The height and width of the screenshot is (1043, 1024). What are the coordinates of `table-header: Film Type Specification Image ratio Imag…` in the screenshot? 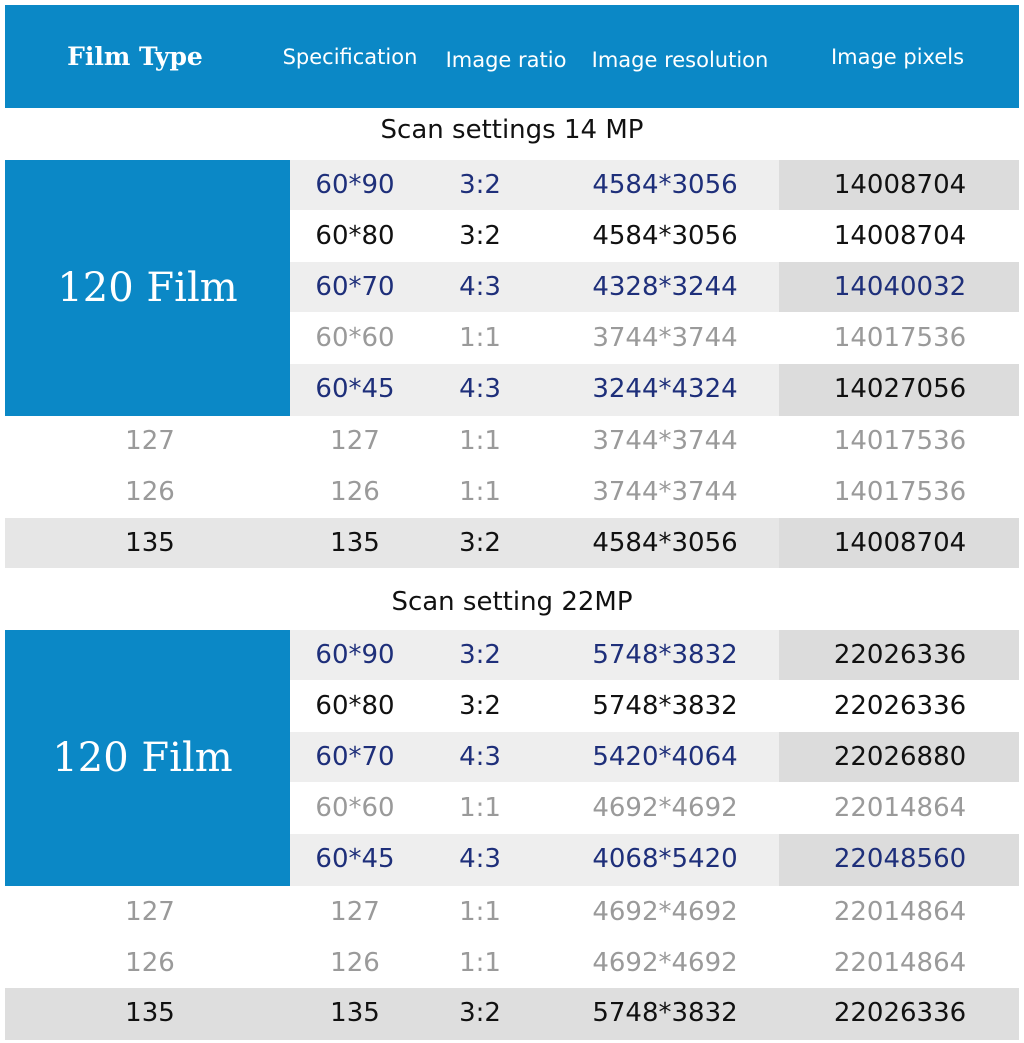 It's located at (512, 56).